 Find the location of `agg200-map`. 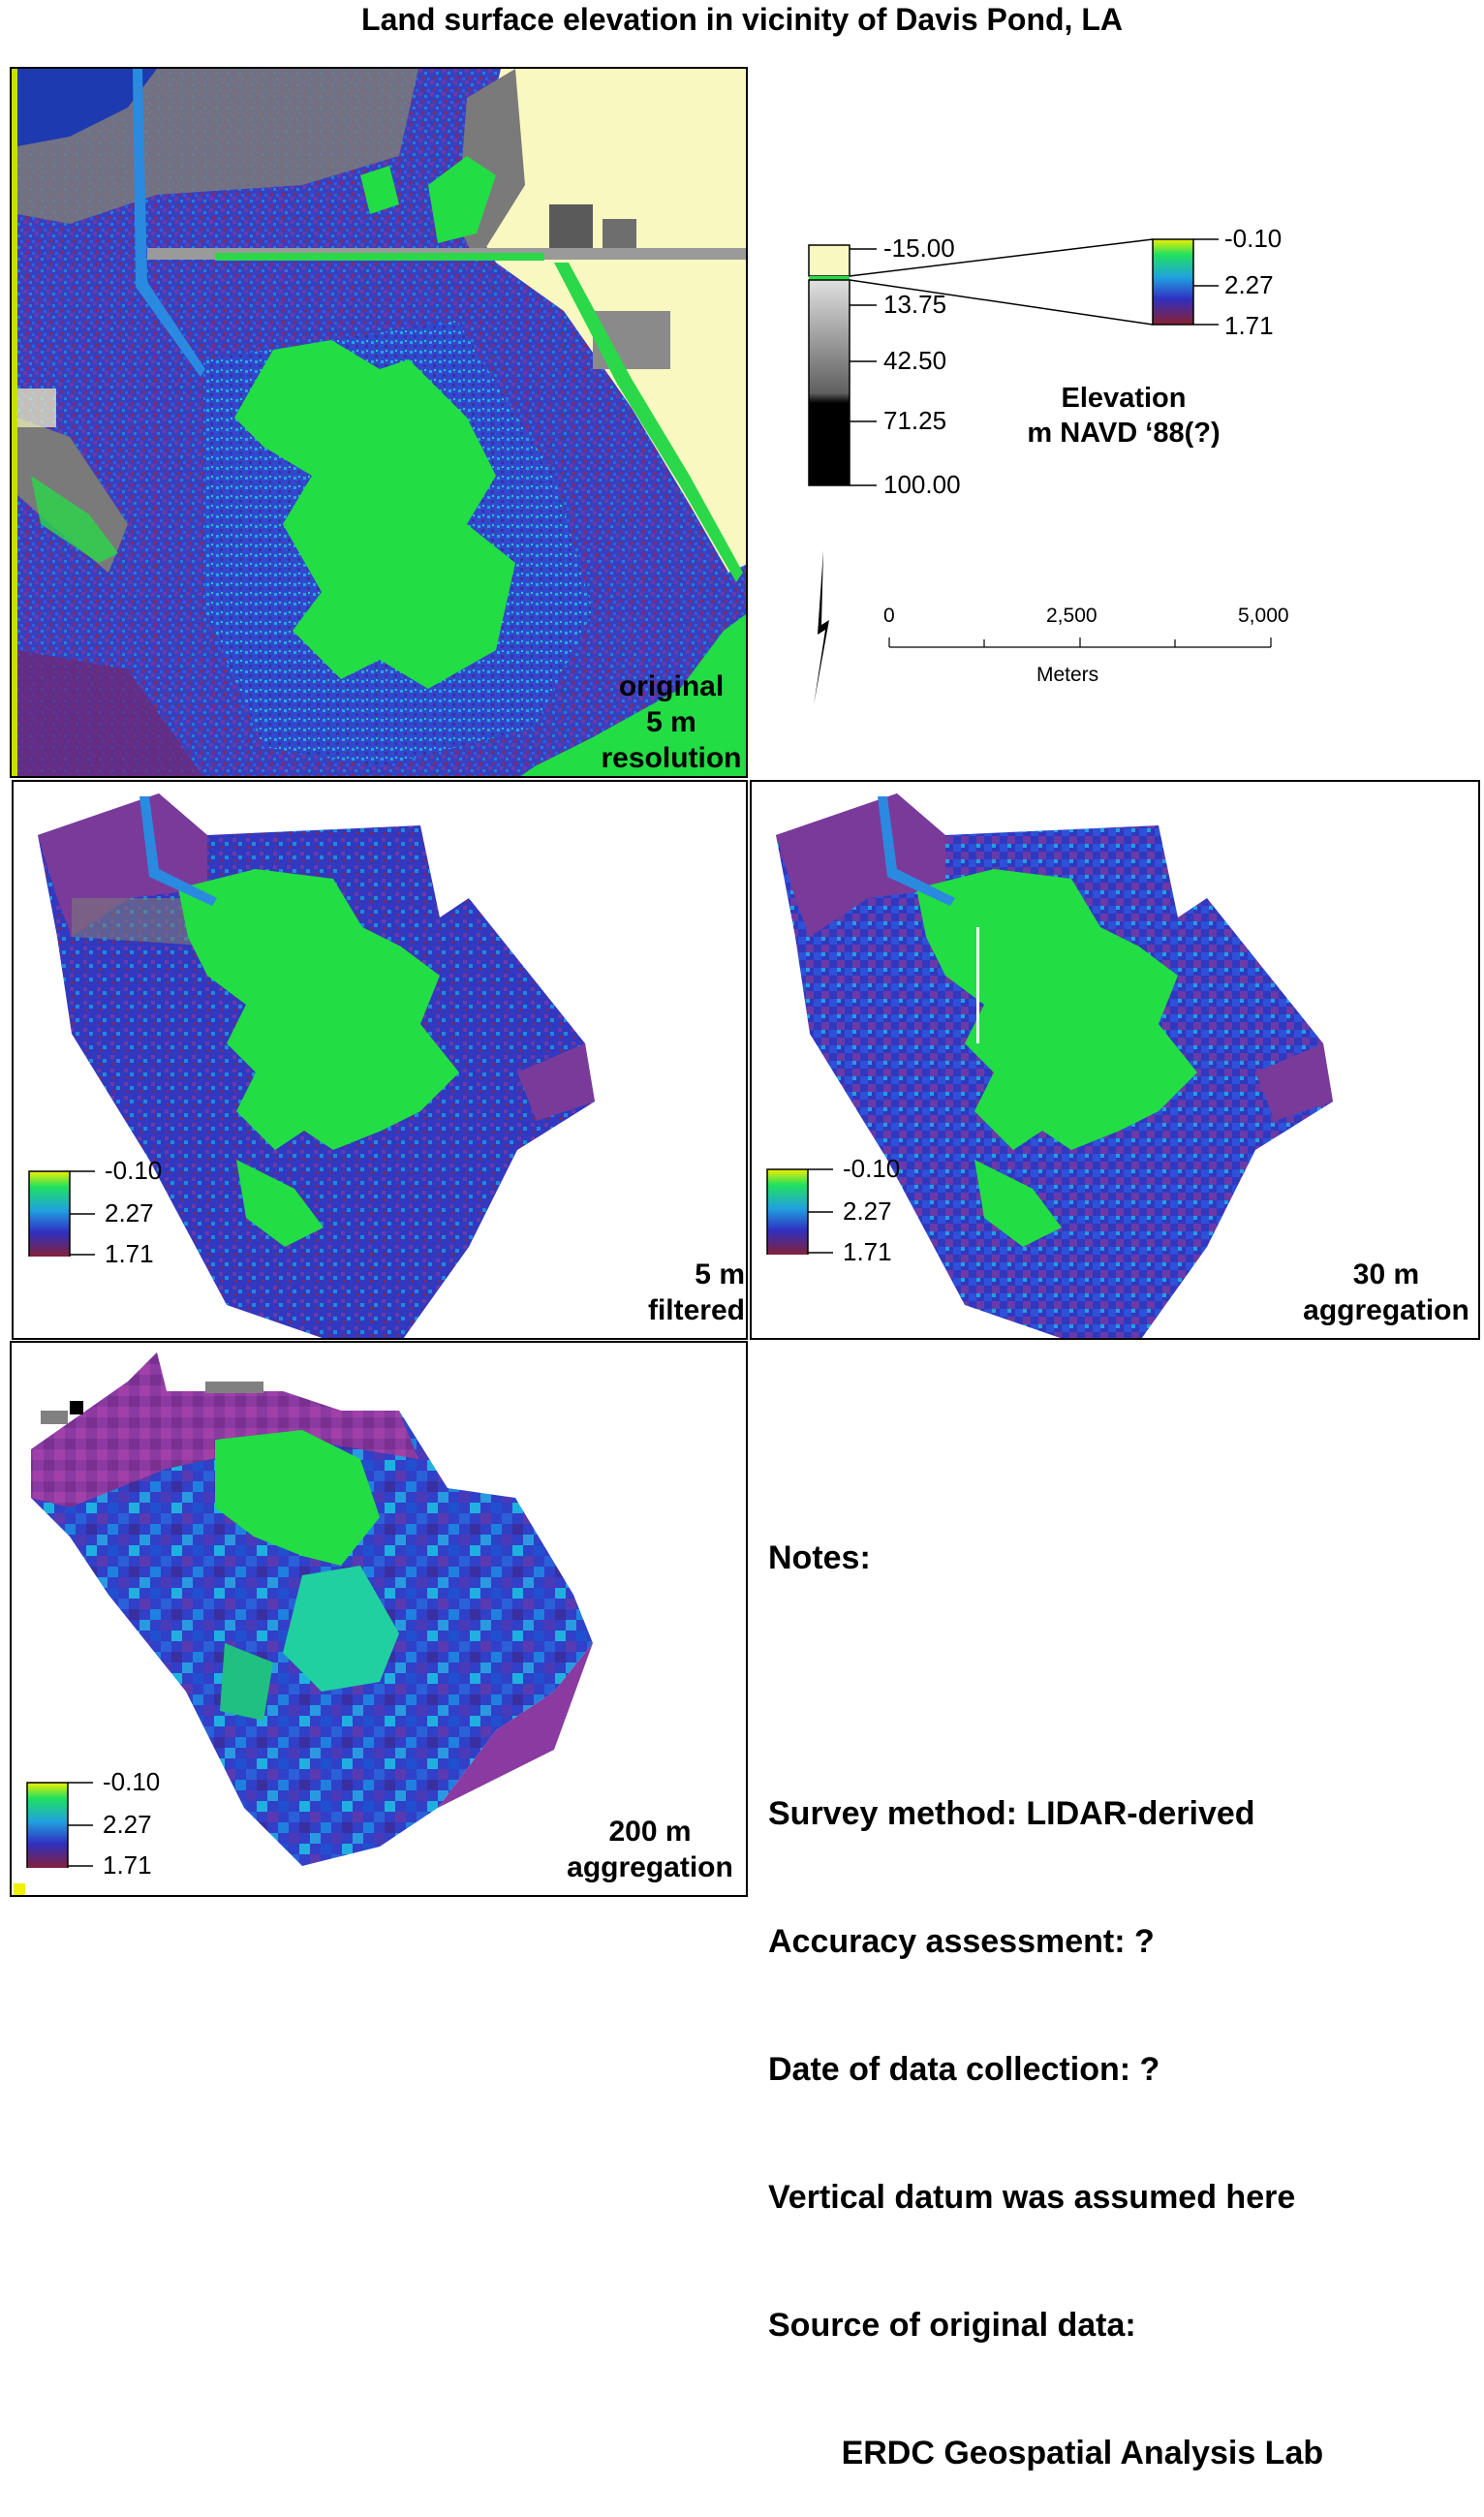

agg200-map is located at coordinates (312, 1609).